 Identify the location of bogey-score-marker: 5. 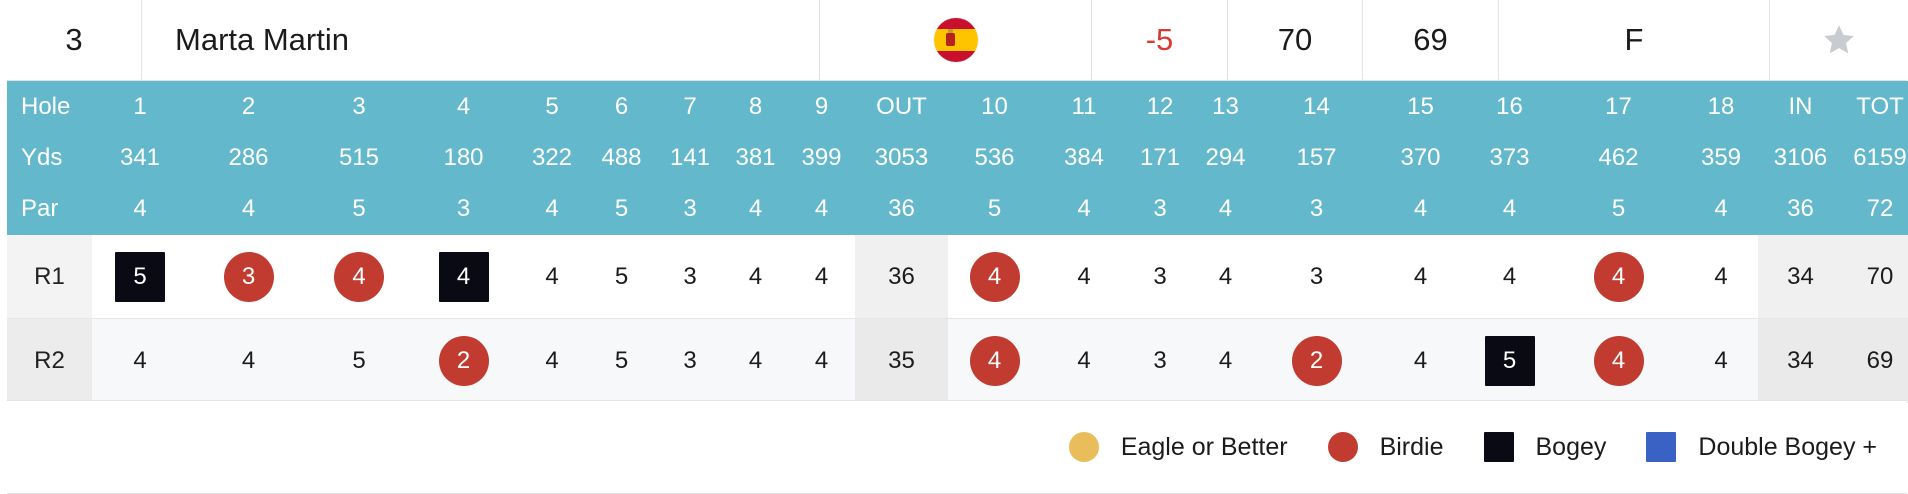
(140, 276).